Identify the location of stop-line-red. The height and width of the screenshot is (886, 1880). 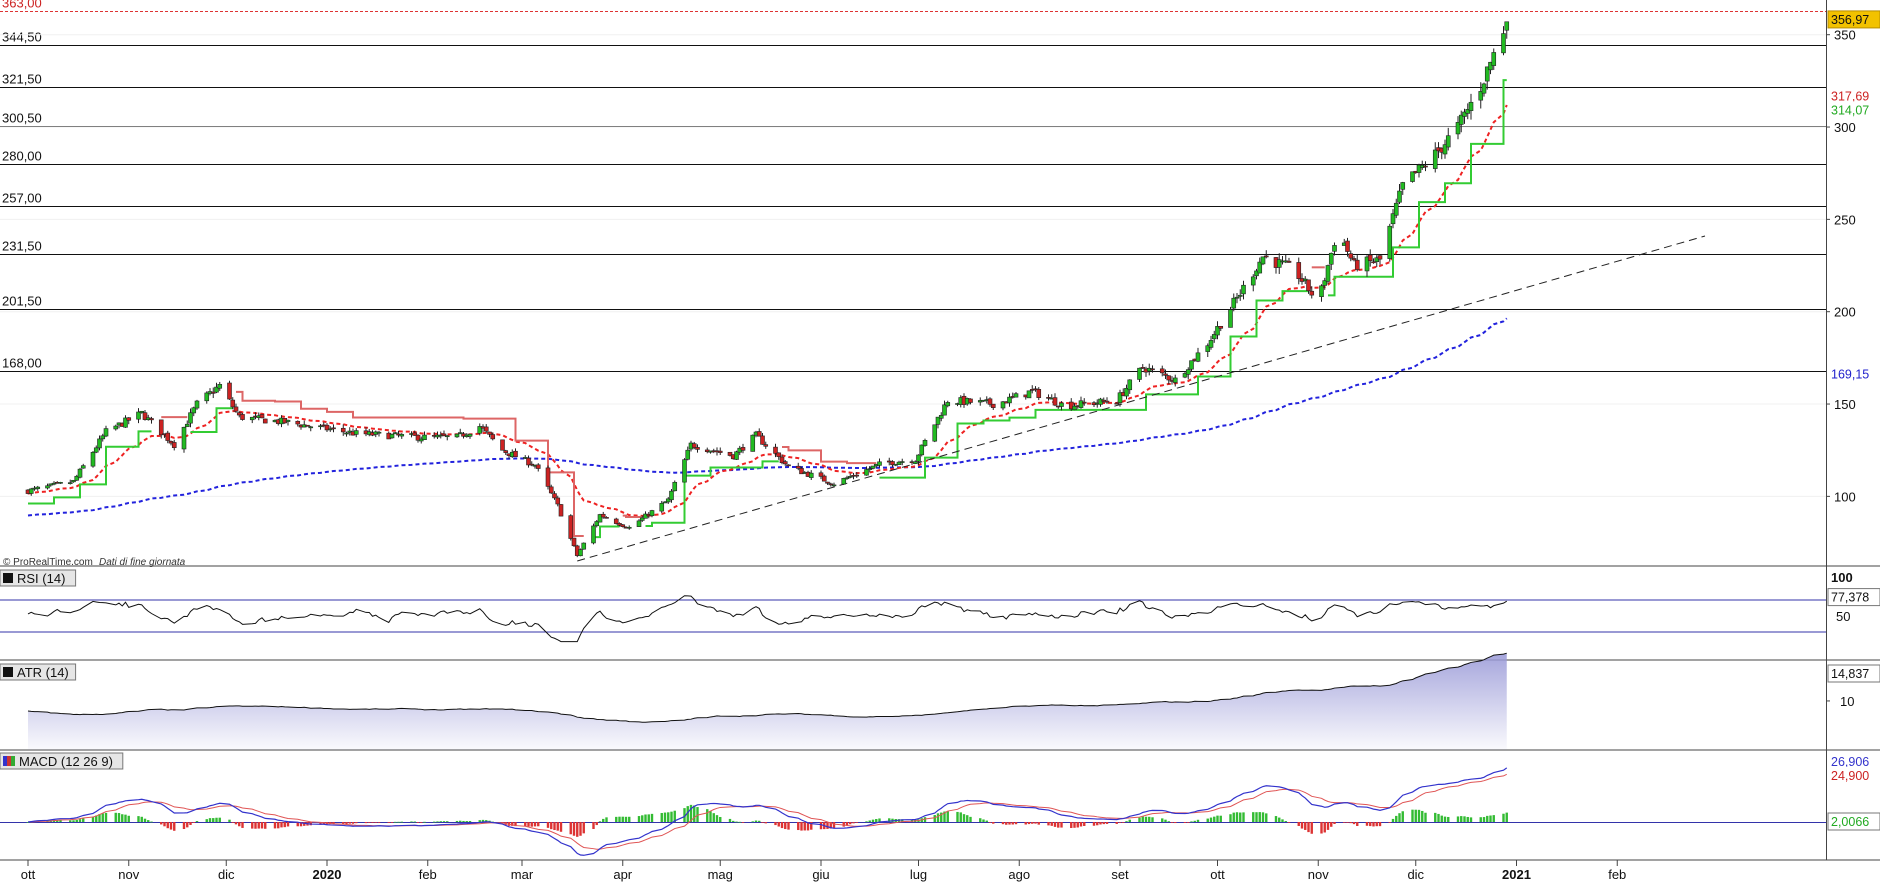
(829, 455).